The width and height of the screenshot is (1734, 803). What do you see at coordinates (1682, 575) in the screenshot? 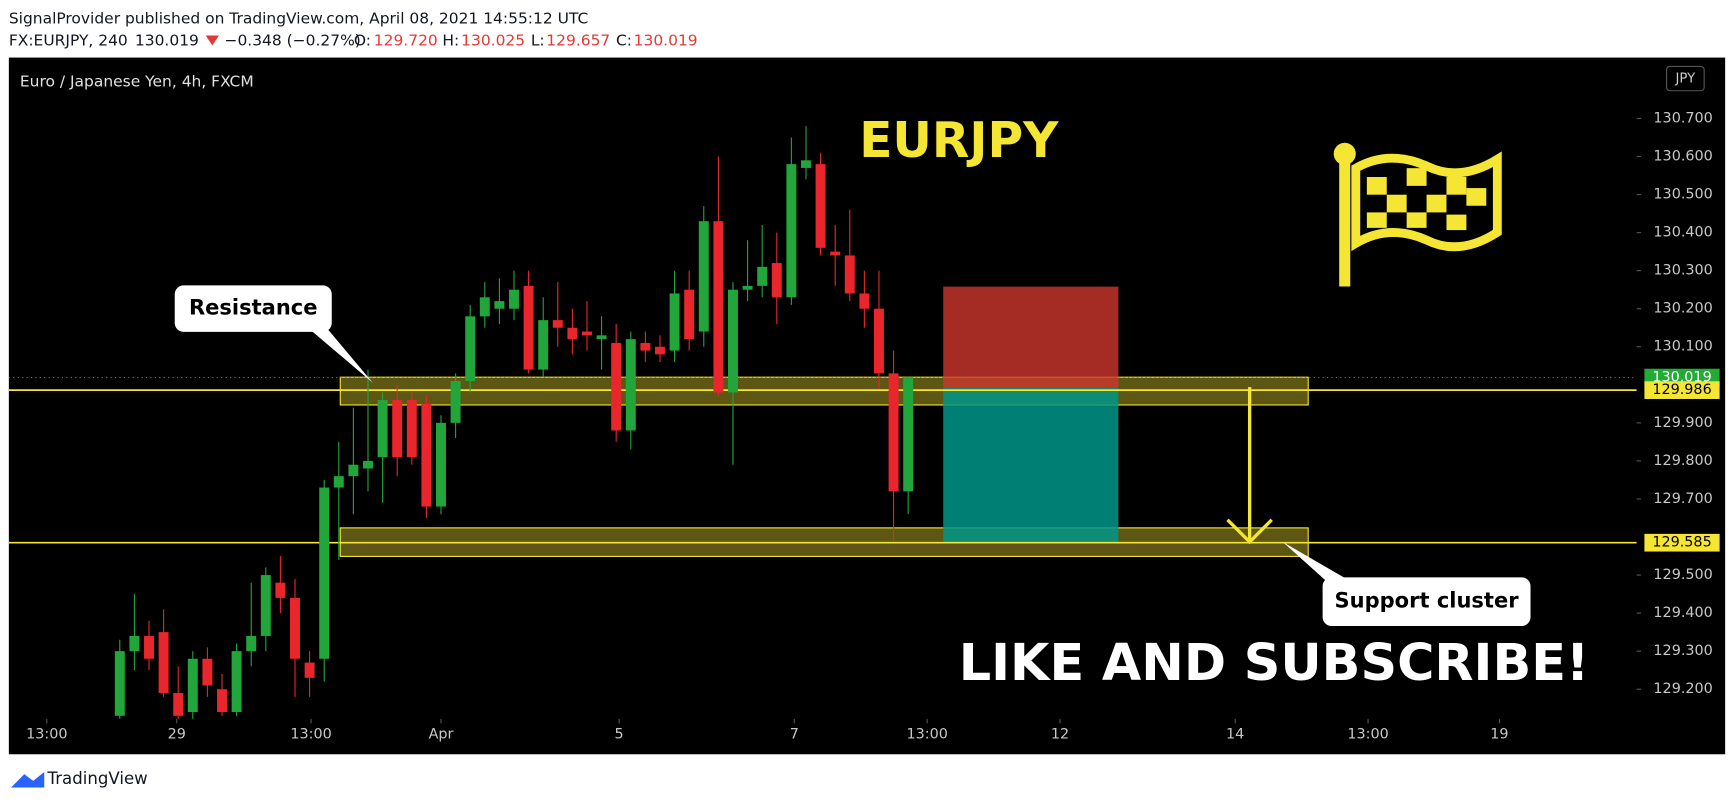
I see `y-tick-label: 129.500` at bounding box center [1682, 575].